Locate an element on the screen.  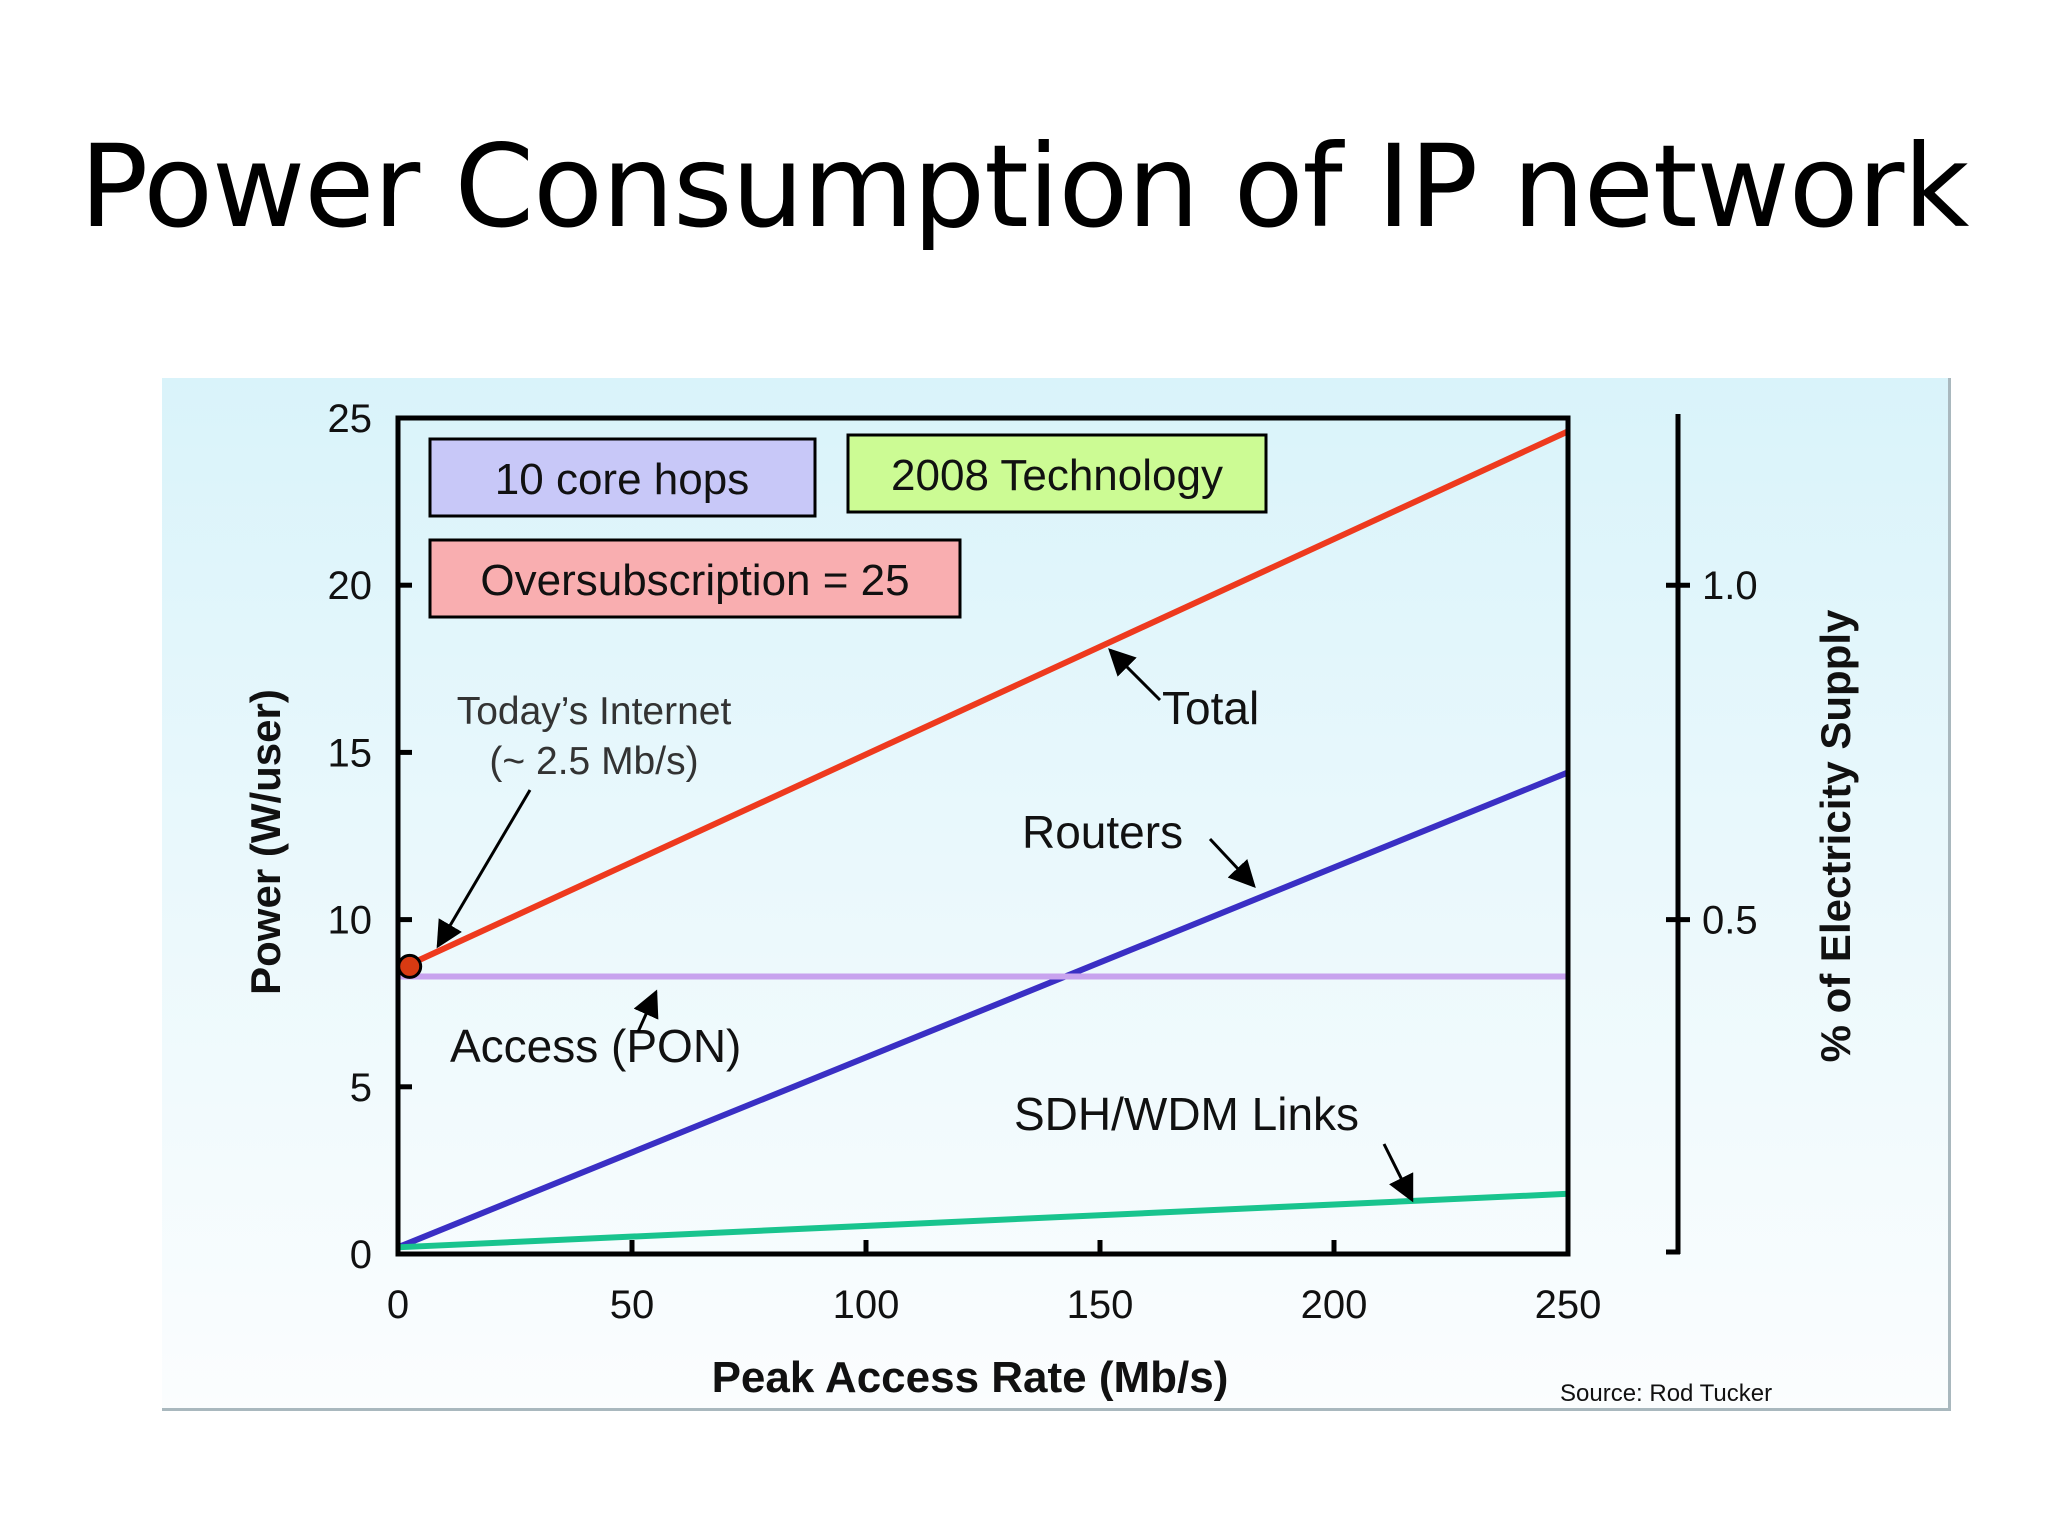
y2-axis-title: % of Electricity Supply is located at coordinates (1835, 835).